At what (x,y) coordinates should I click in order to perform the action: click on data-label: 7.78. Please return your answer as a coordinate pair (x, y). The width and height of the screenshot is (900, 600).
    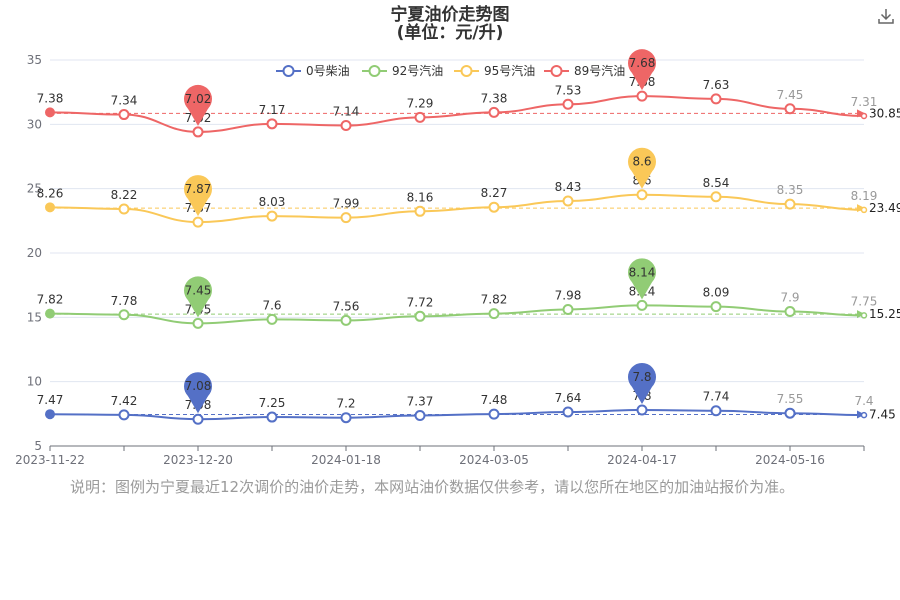
    Looking at the image, I should click on (124, 301).